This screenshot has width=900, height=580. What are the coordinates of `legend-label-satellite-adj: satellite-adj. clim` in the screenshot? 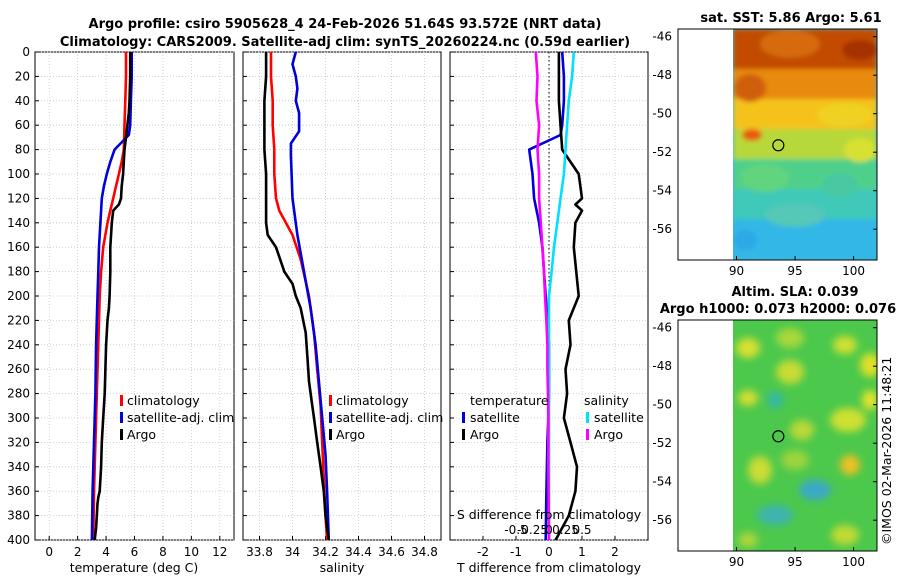 It's located at (180, 417).